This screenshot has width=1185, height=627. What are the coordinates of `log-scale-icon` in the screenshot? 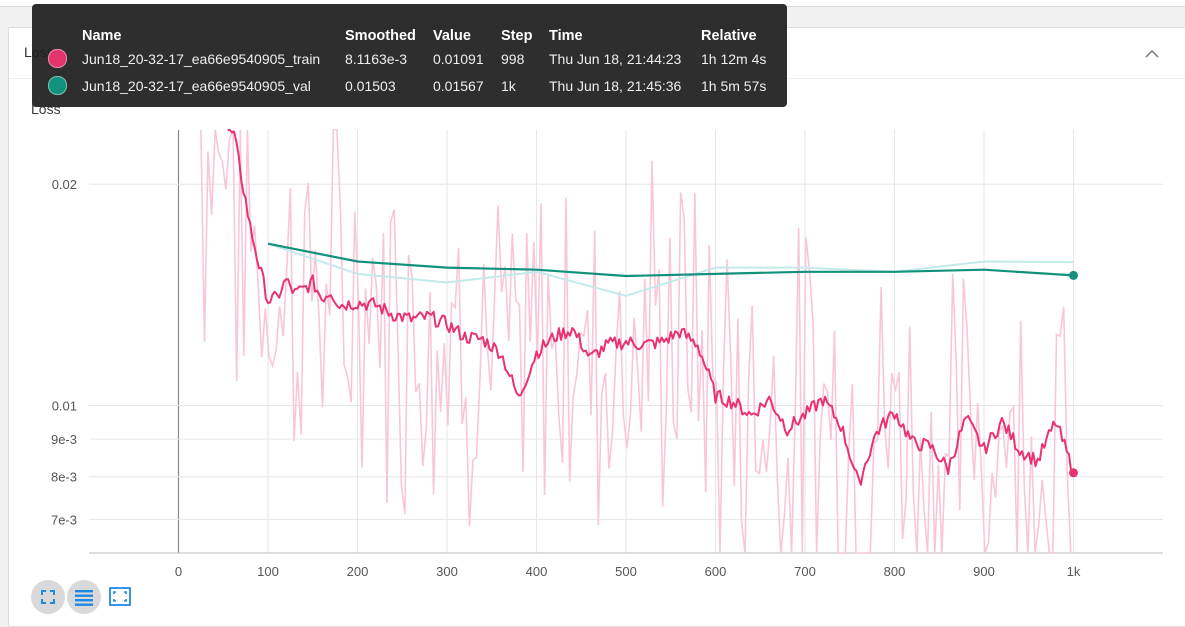 It's located at (84, 598).